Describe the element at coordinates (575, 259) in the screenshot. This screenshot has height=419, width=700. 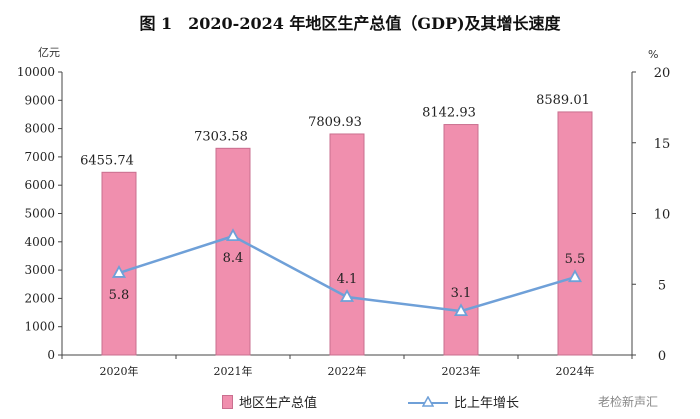
I see `growth-value-label: 5.5` at that location.